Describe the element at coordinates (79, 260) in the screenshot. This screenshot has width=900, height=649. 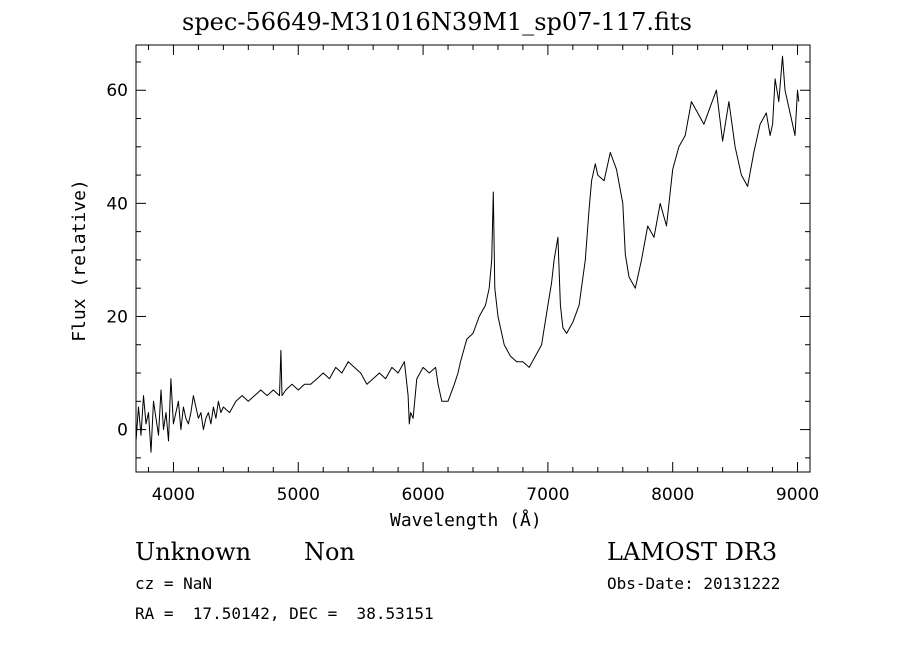
I see `y-axis-label: Flux (relative)` at that location.